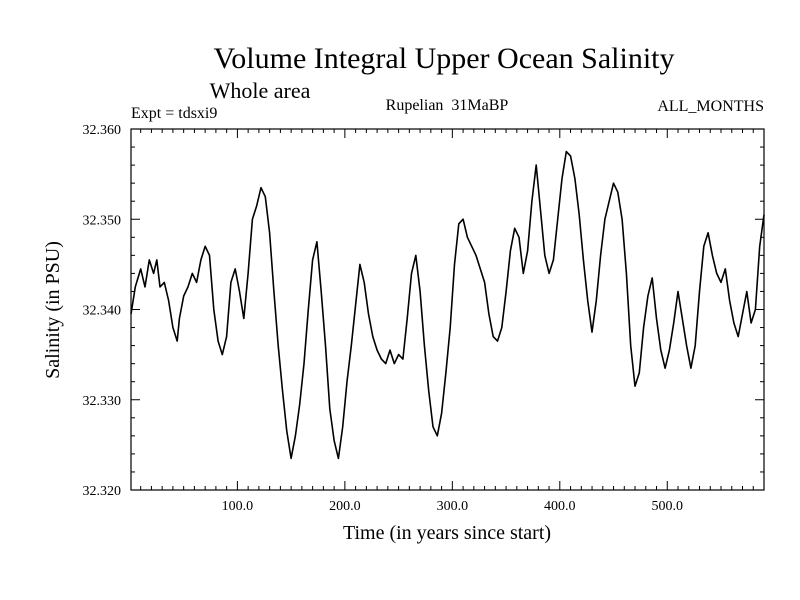 This screenshot has height=600, width=800. I want to click on y-tick-label: 32.330, so click(102, 401).